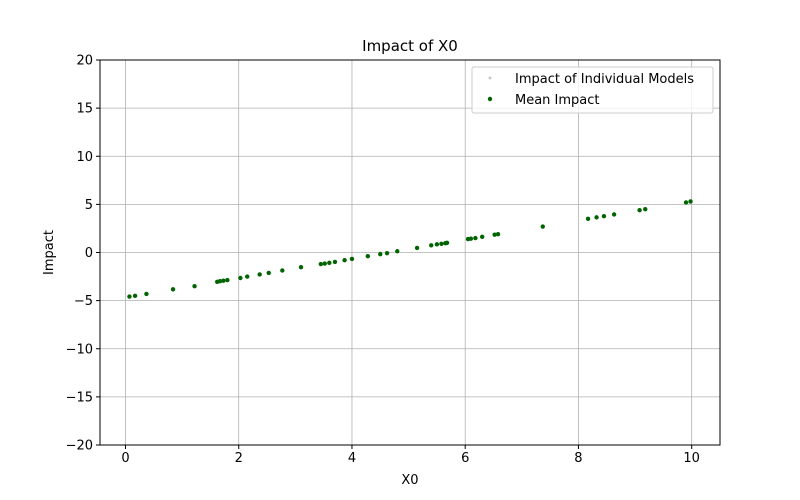  What do you see at coordinates (691, 458) in the screenshot?
I see `x-tick-label: 10` at bounding box center [691, 458].